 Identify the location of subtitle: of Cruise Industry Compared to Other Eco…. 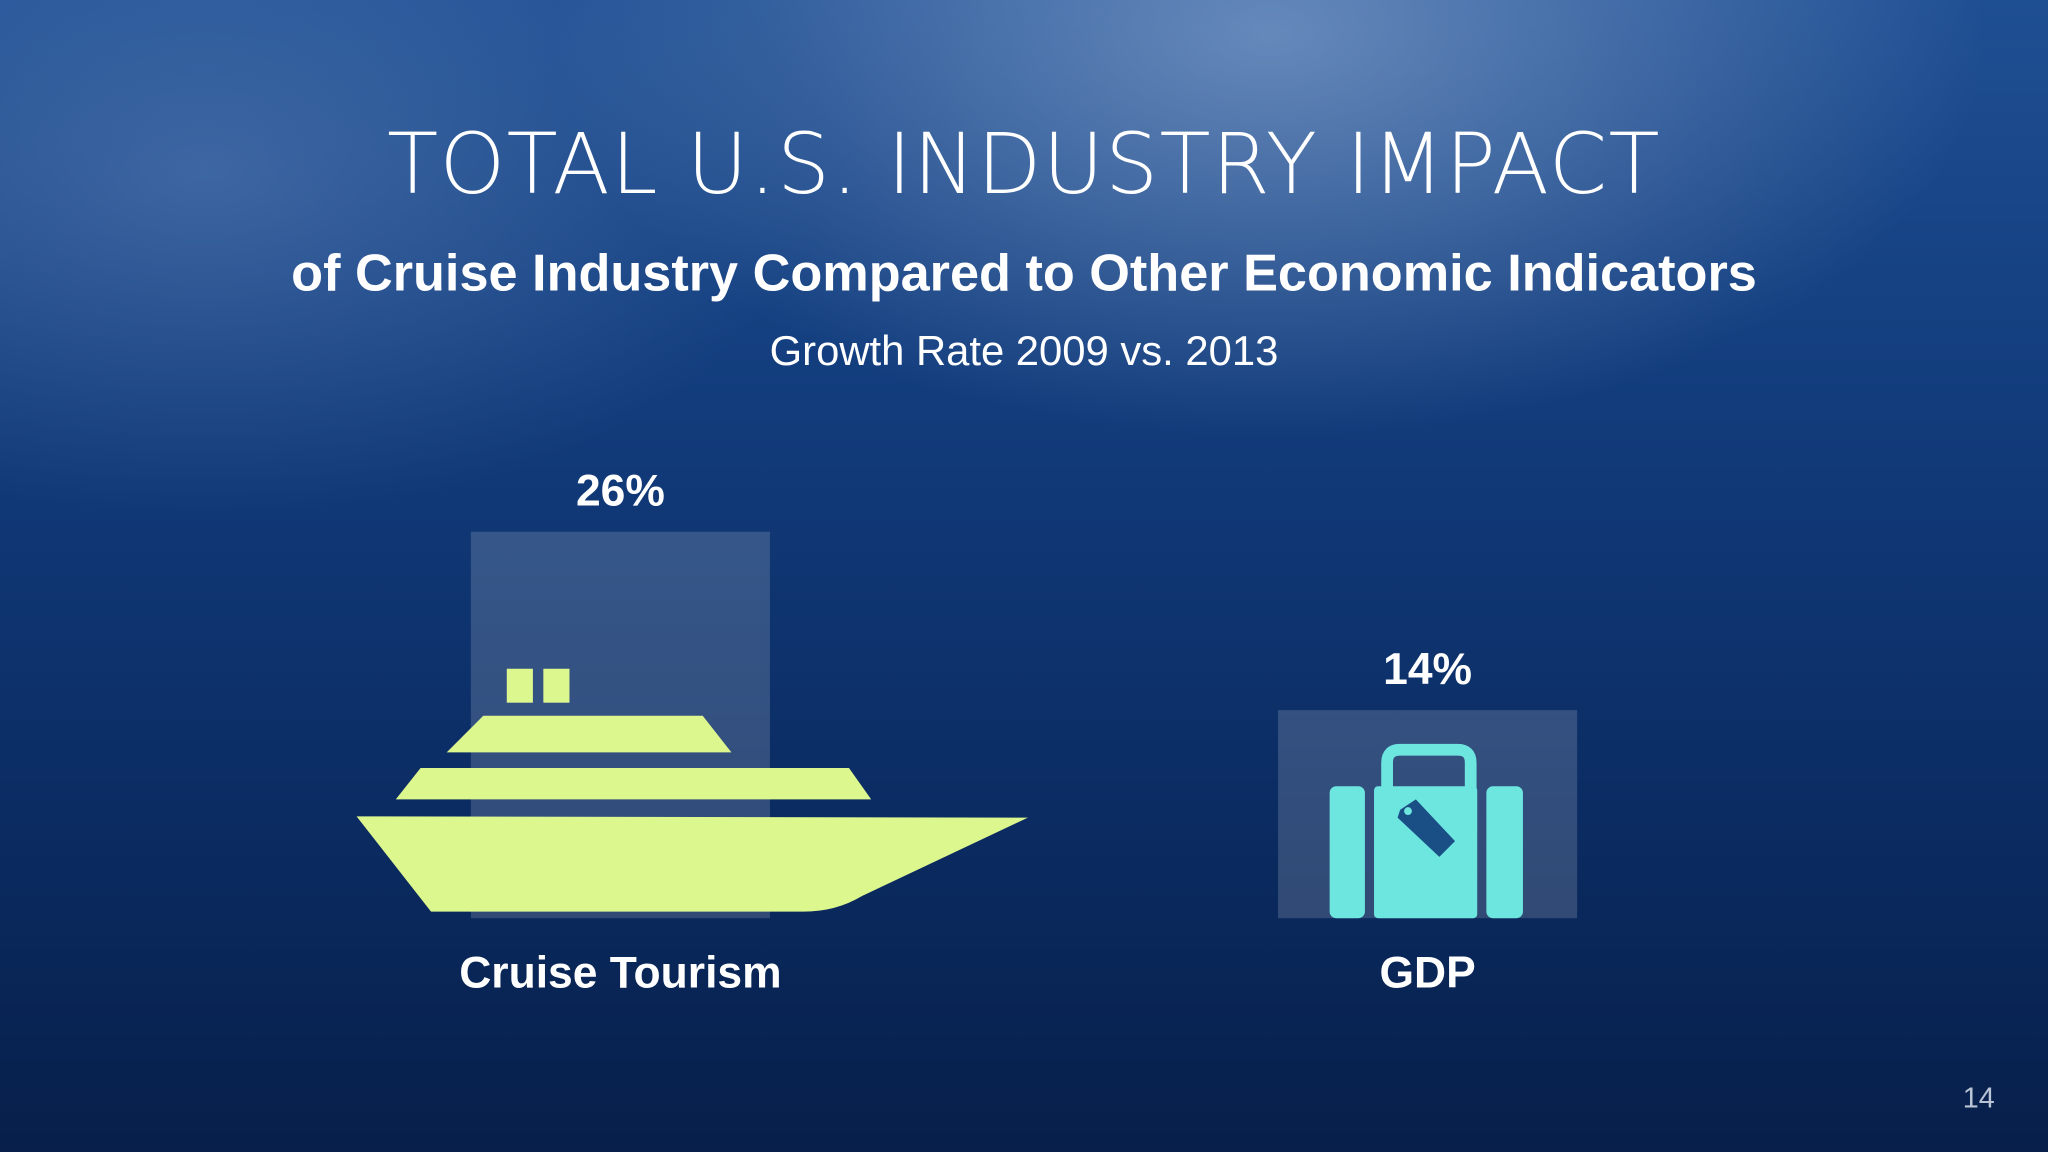
(1024, 274).